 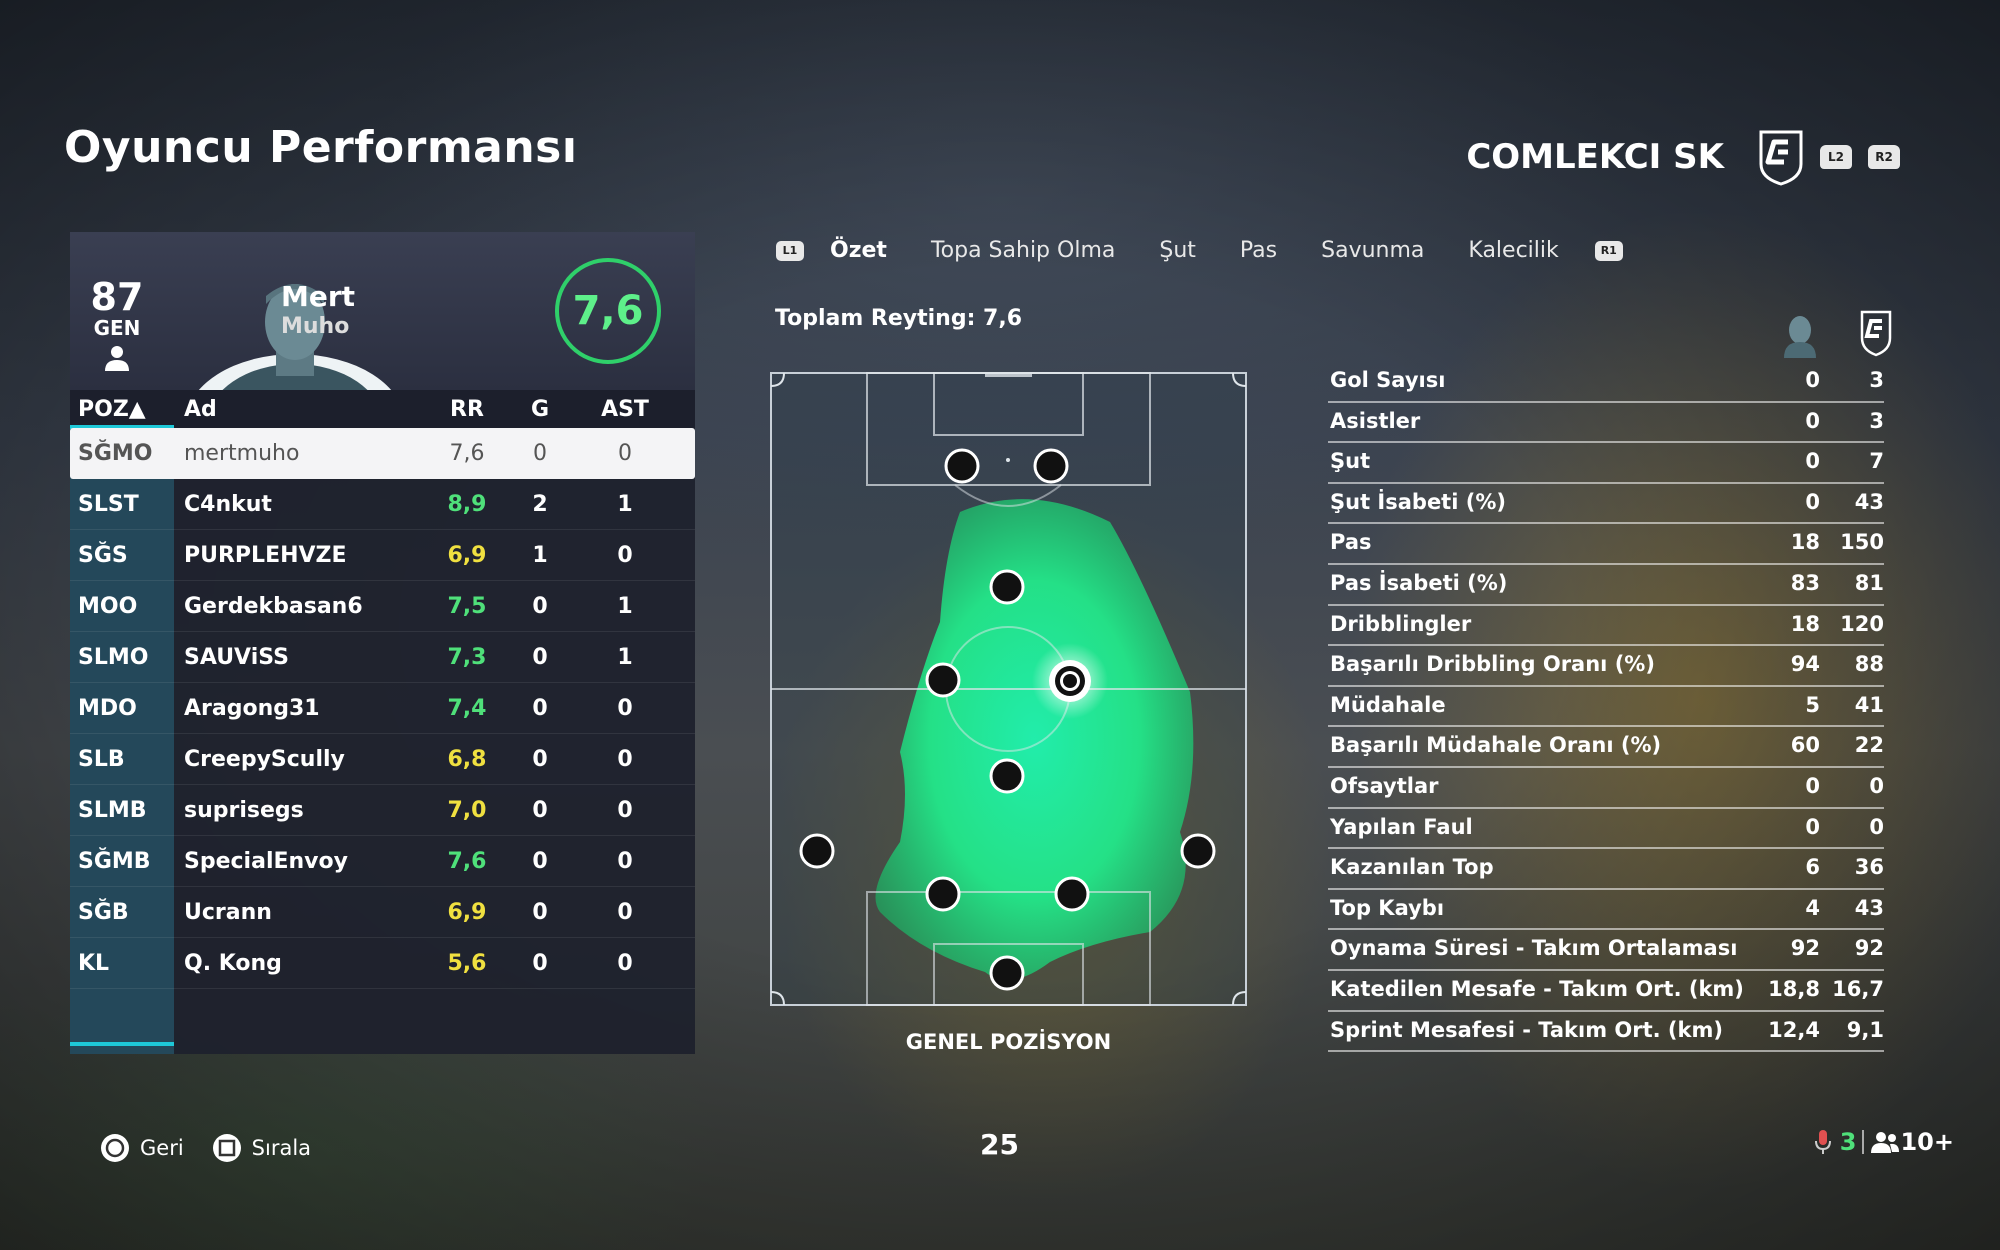 What do you see at coordinates (790, 250) in the screenshot?
I see `l1-button-icon: L1` at bounding box center [790, 250].